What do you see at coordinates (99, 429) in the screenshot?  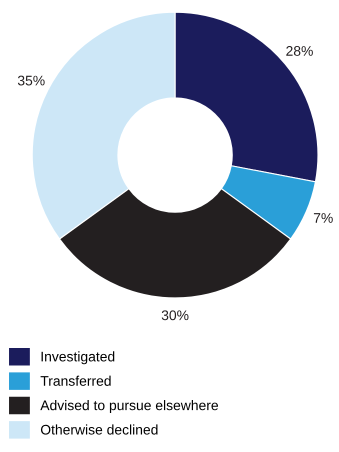 I see `legend-label: Otherwise declined` at bounding box center [99, 429].